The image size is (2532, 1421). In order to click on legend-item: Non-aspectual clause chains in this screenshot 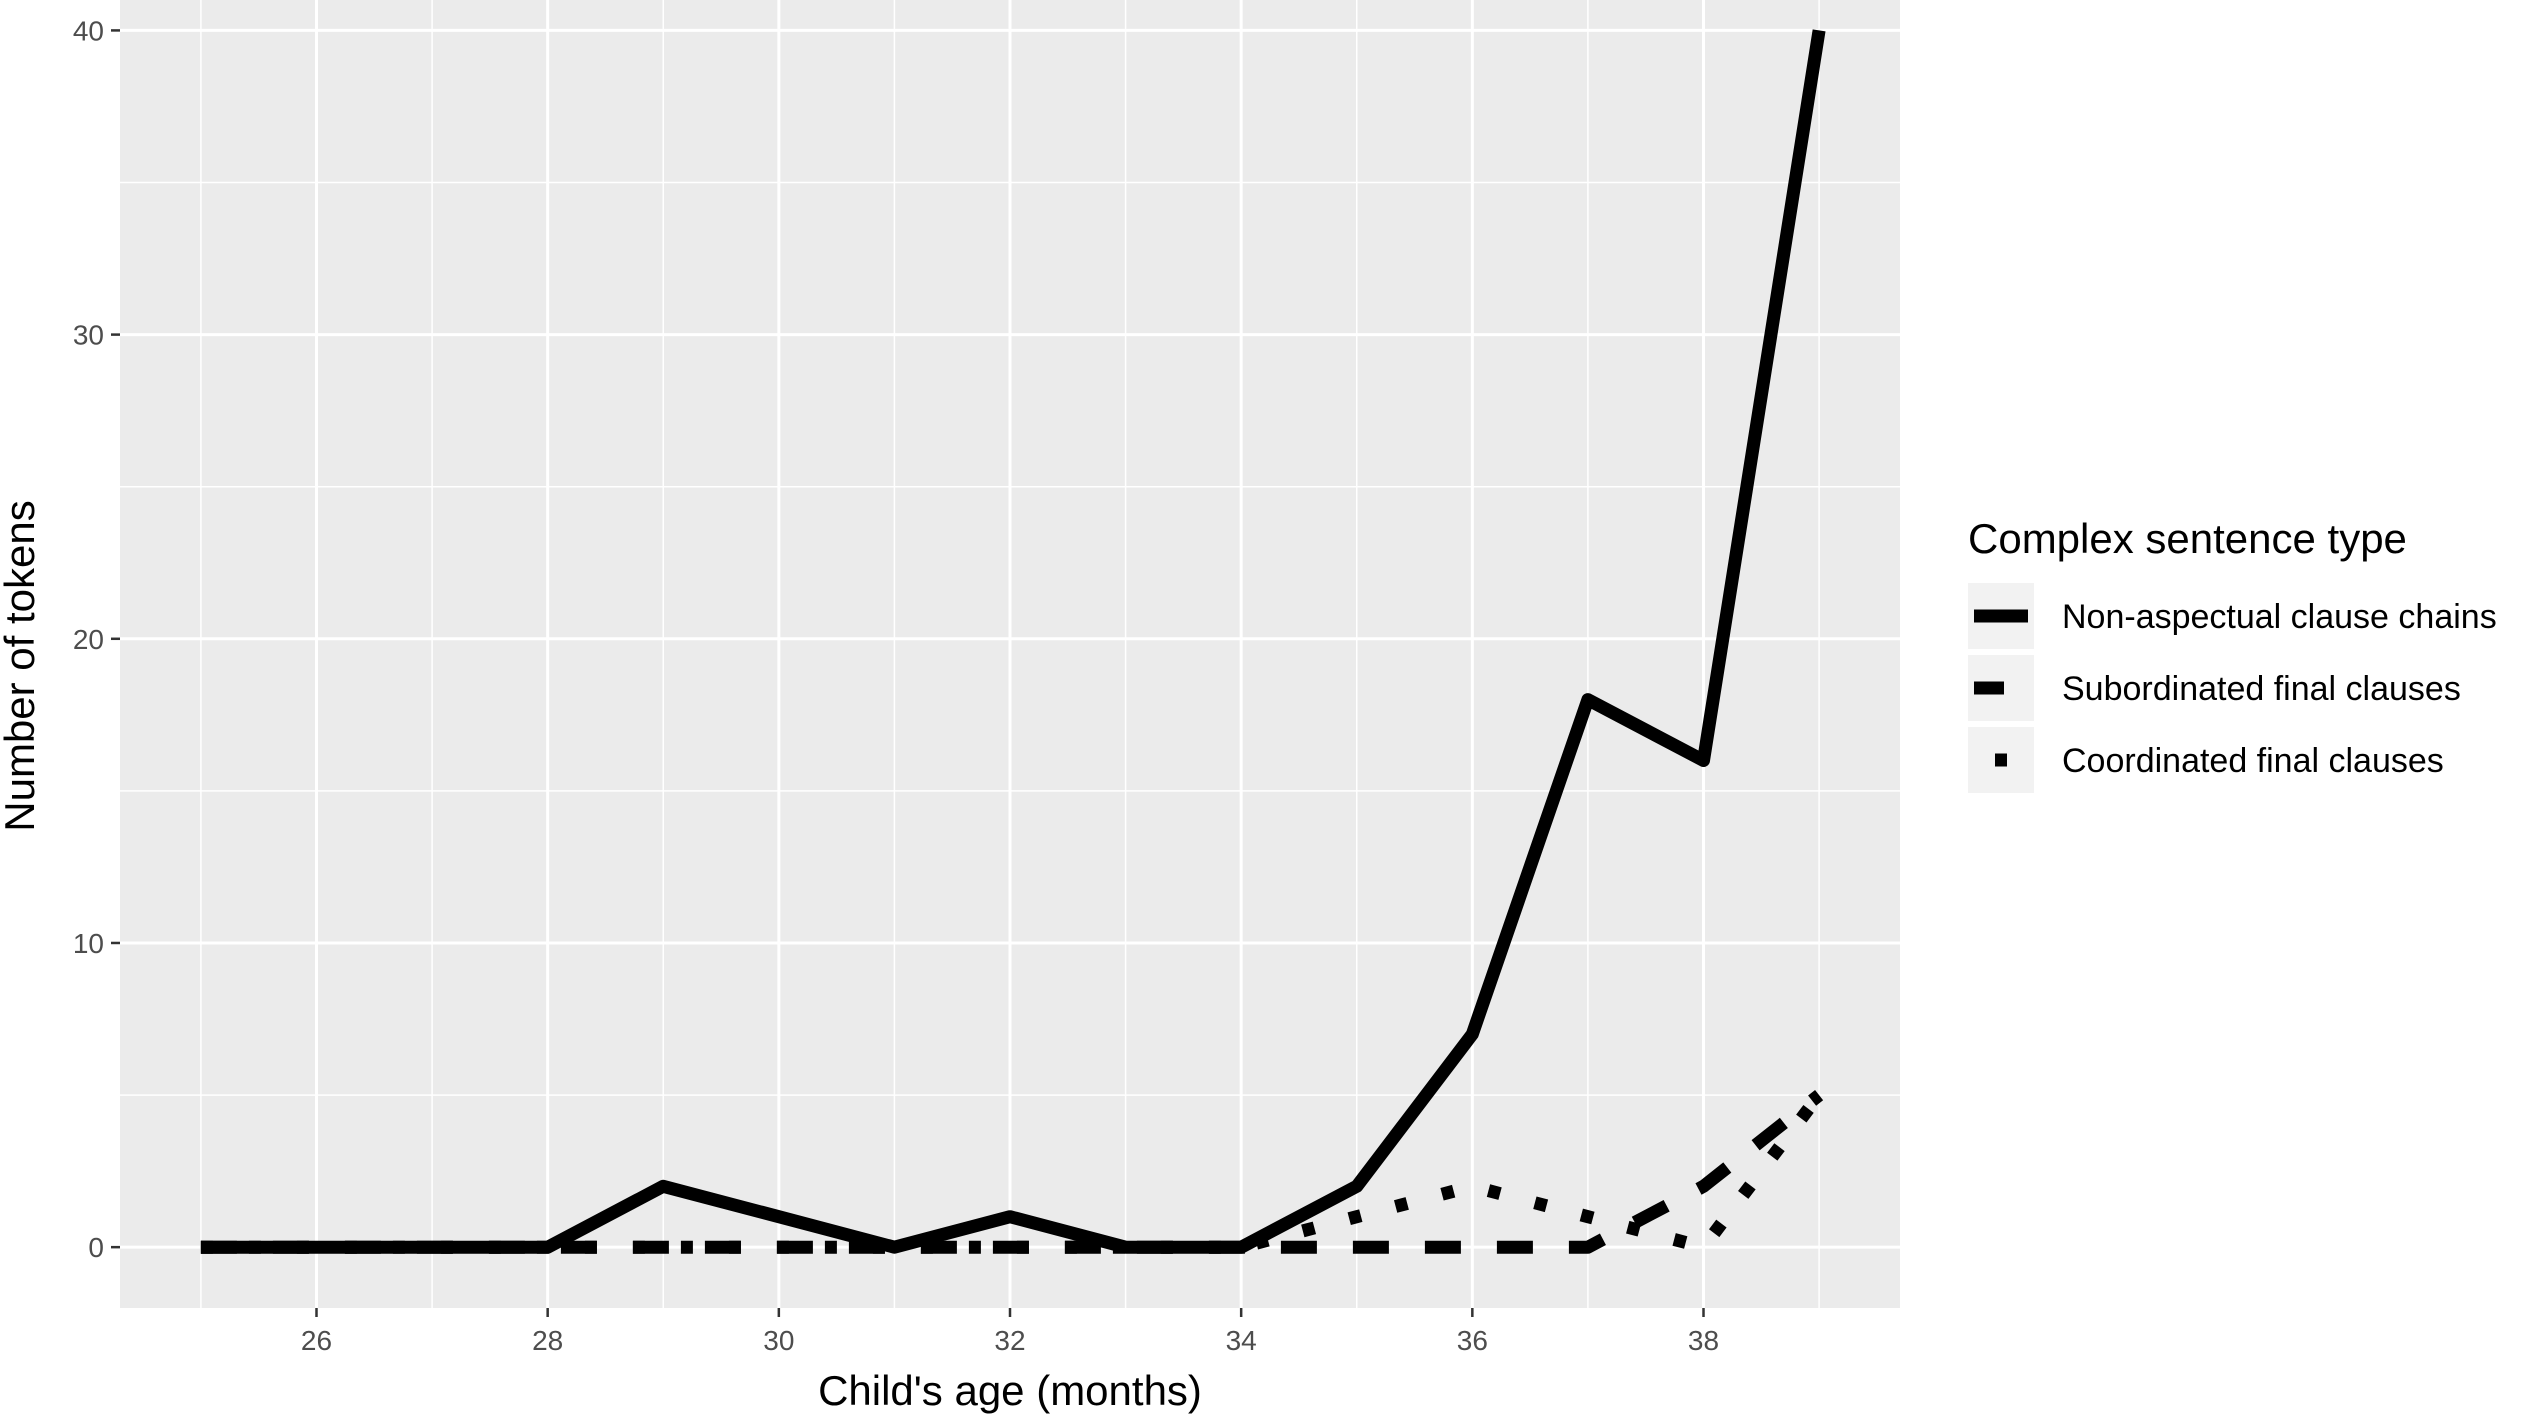, I will do `click(2232, 616)`.